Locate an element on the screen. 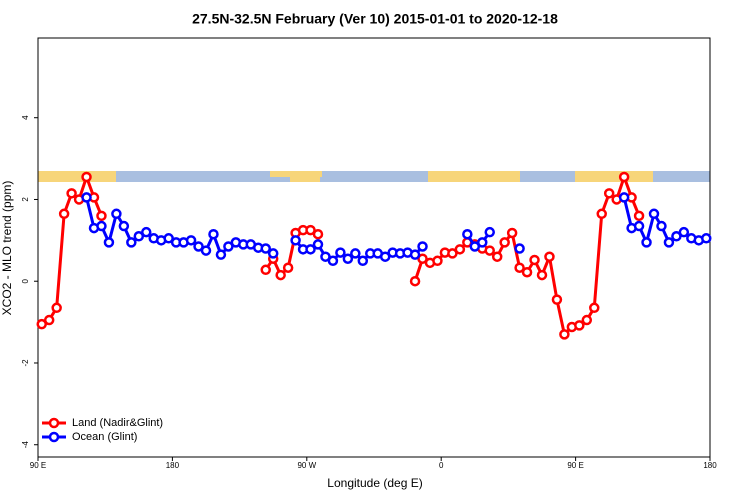 The image size is (750, 500). x-axis-title: Longitude (deg E) is located at coordinates (374, 483).